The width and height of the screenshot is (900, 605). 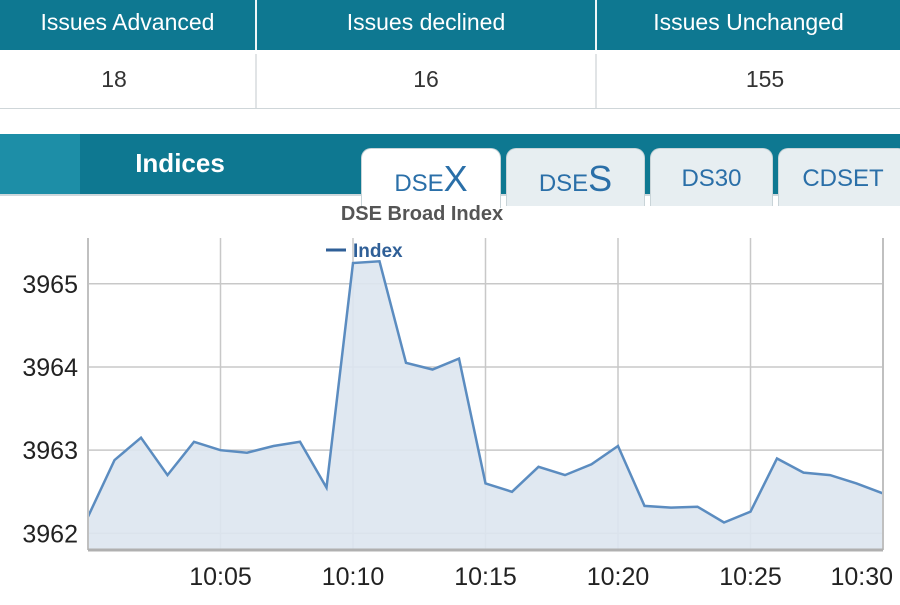 I want to click on y-tick-label: 3965, so click(x=50, y=285).